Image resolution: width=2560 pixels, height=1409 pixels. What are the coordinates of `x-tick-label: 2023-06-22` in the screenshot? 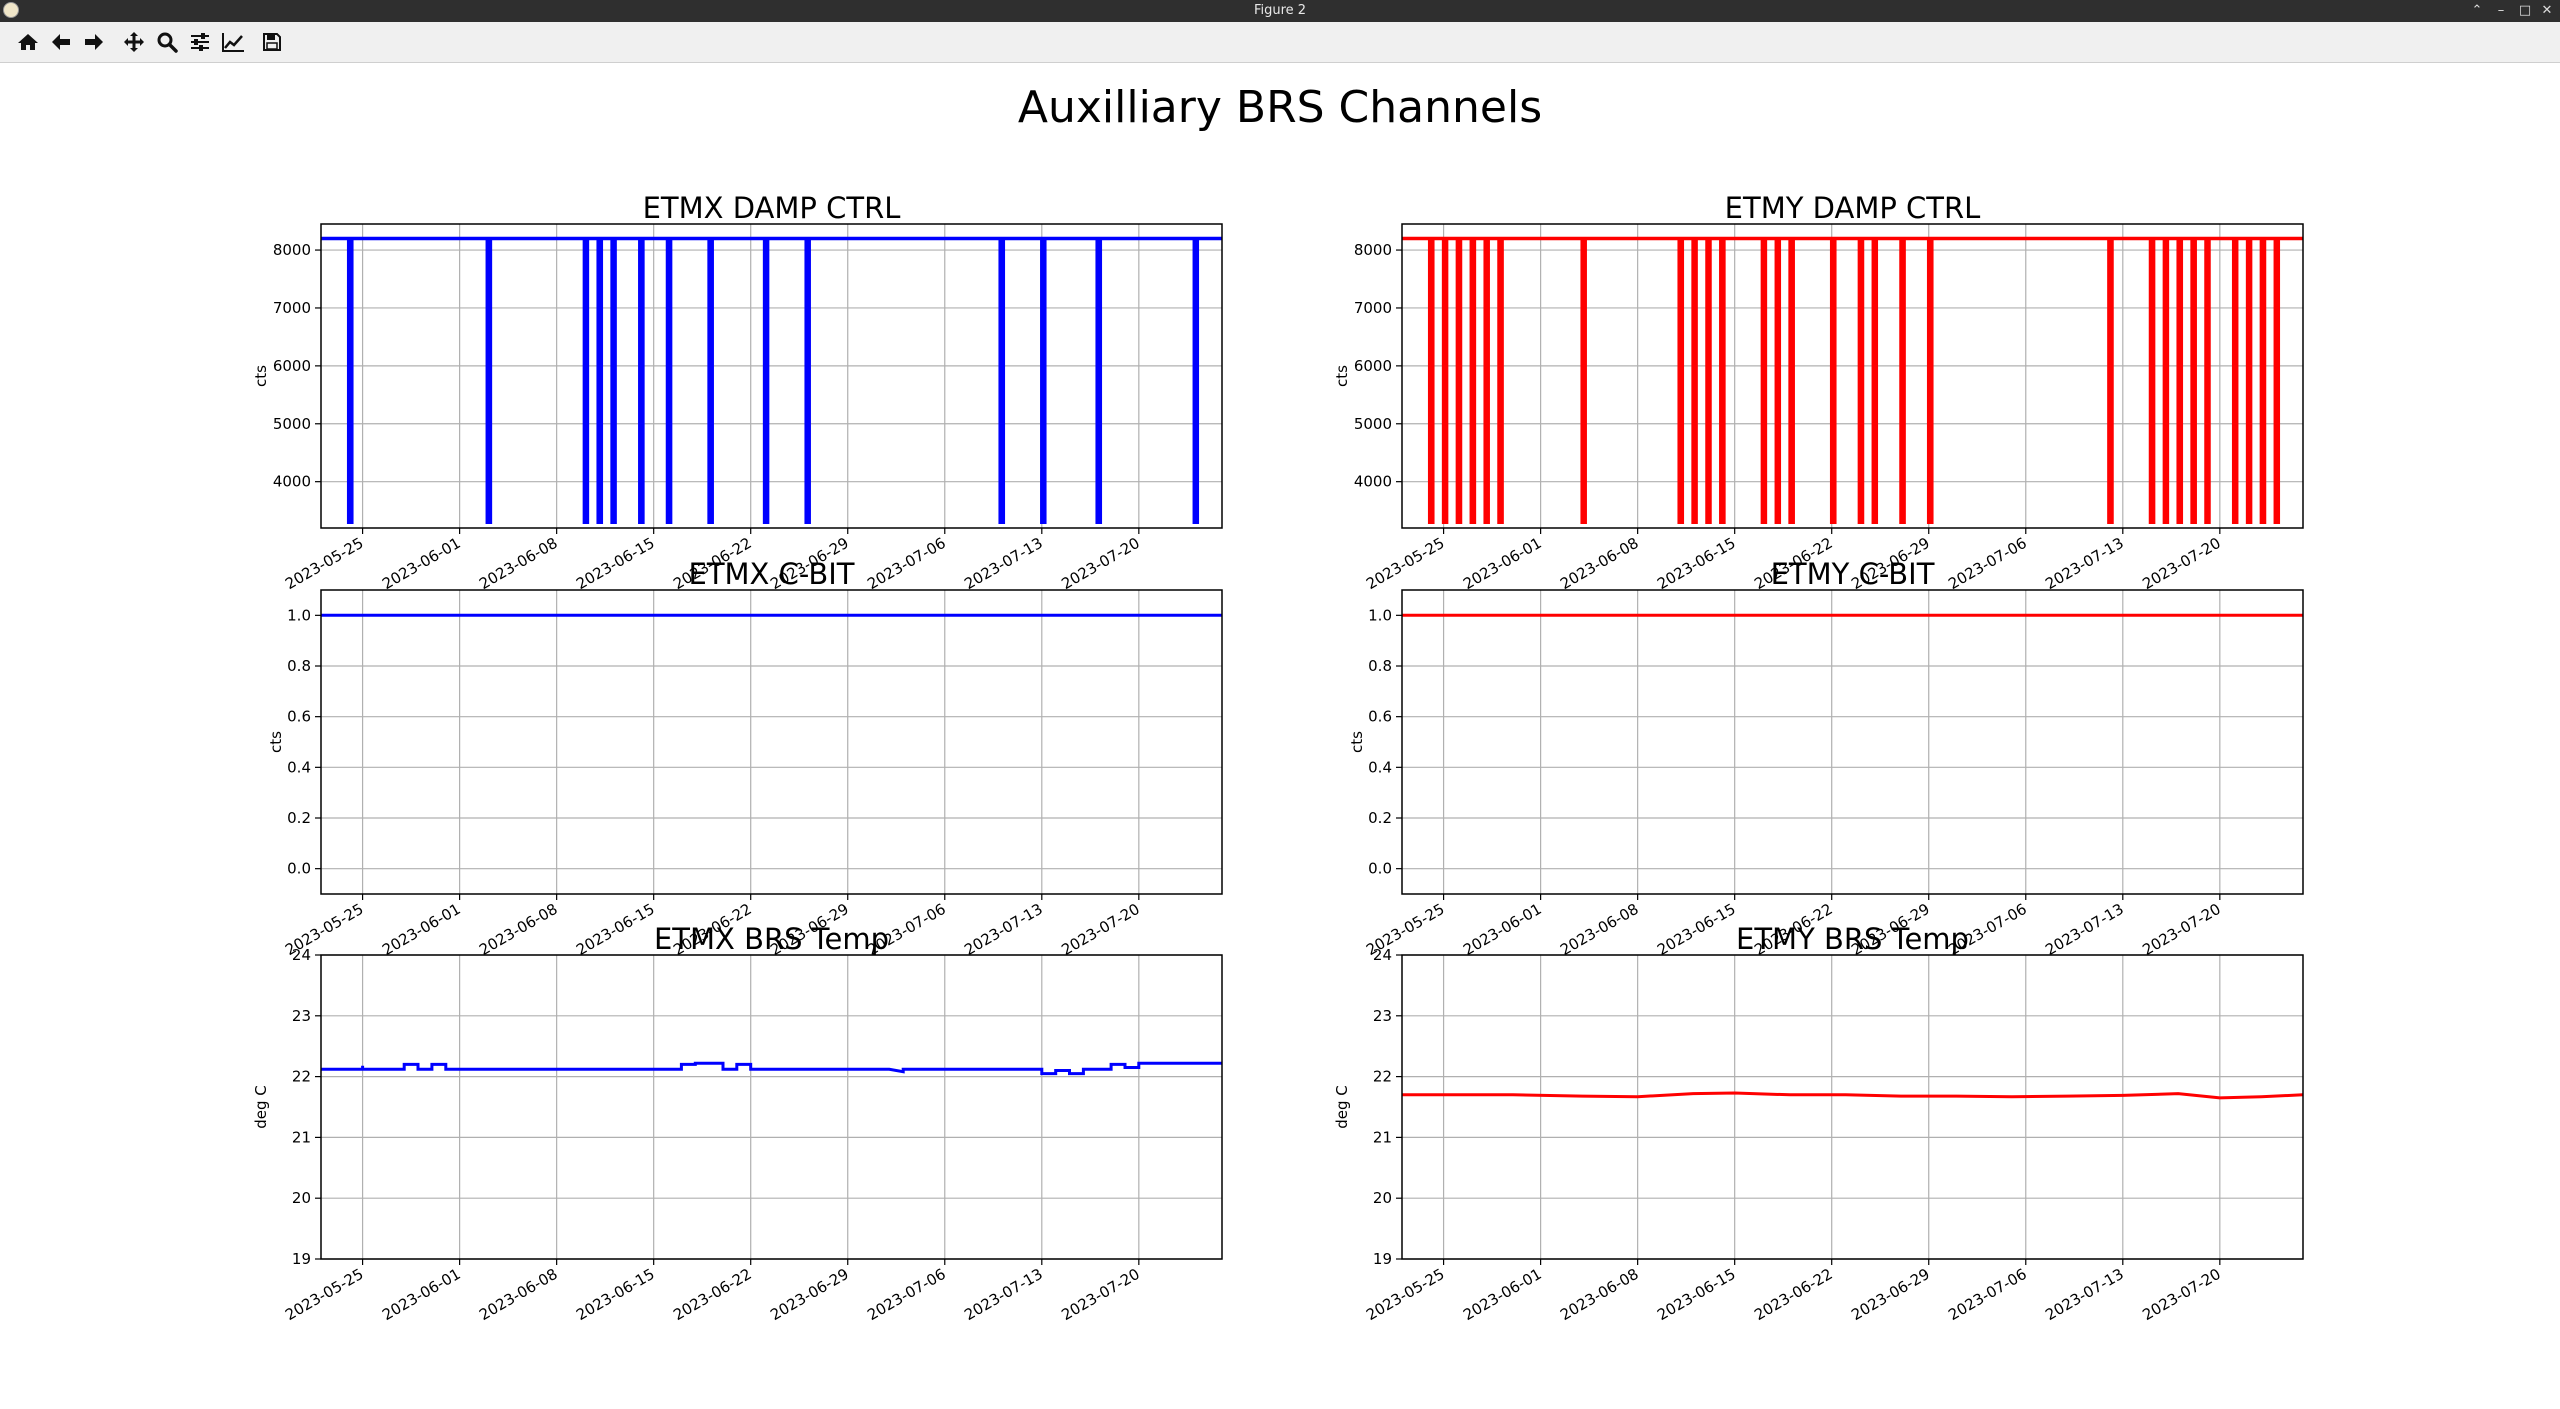 It's located at (712, 1294).